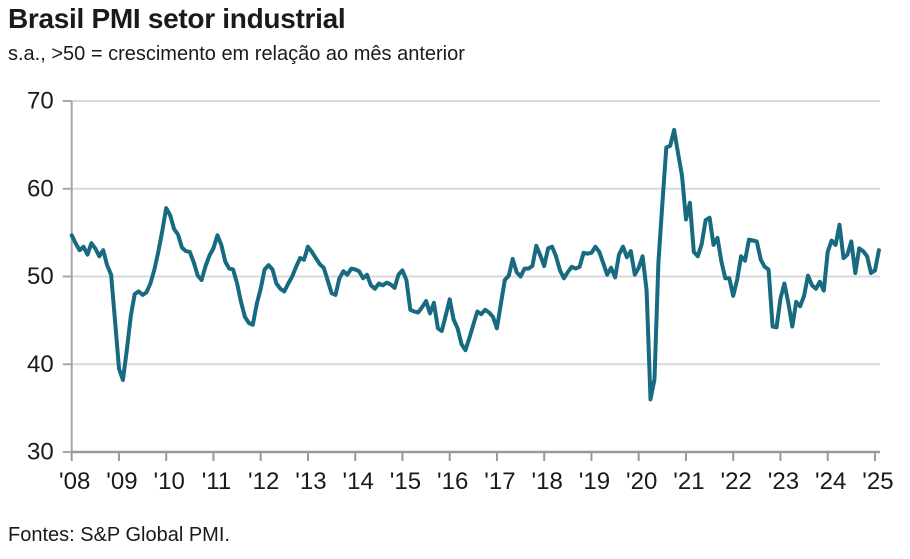 This screenshot has height=559, width=910. I want to click on x-tick-label-19: '19, so click(594, 481).